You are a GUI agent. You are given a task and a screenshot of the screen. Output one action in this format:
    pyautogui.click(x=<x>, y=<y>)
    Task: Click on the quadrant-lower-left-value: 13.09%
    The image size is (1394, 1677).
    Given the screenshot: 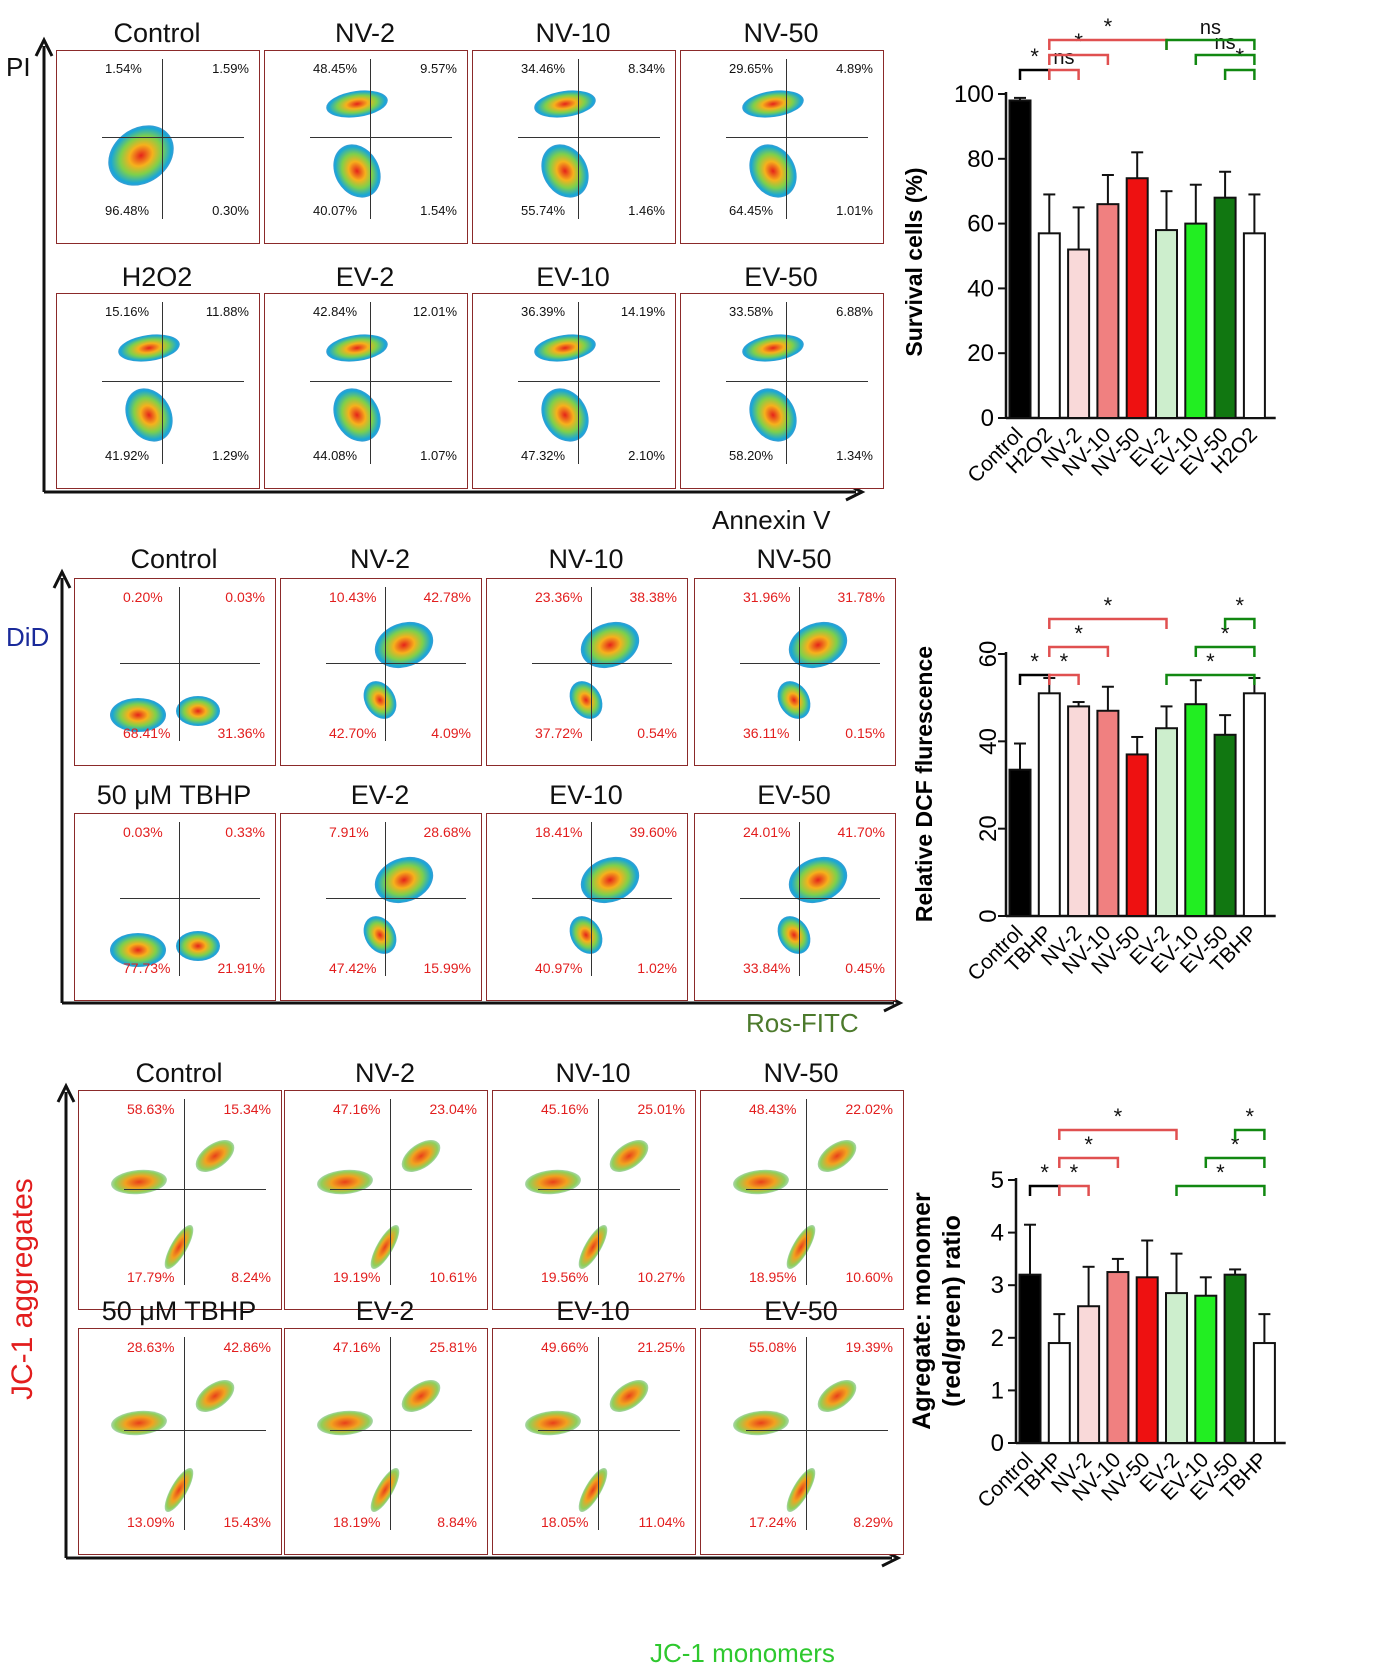 What is the action you would take?
    pyautogui.click(x=151, y=1522)
    